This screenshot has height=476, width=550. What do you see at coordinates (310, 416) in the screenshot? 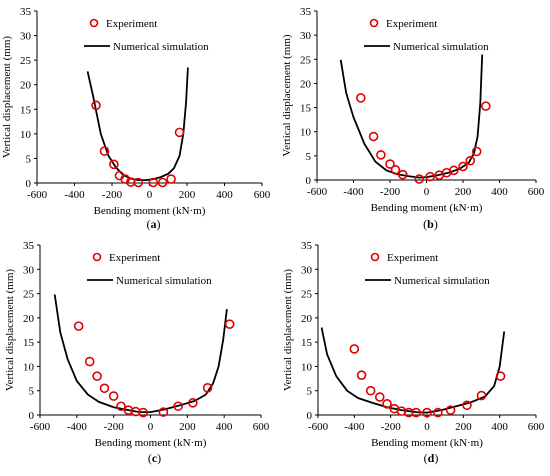
I see `y-tick-label: 0` at bounding box center [310, 416].